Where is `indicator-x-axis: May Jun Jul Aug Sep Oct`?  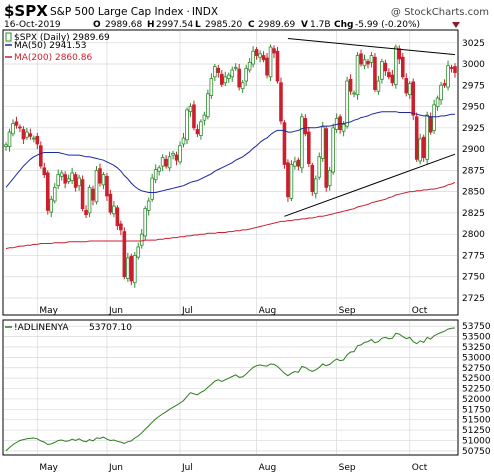 indicator-x-axis: May Jun Jul Aug Sep Oct is located at coordinates (233, 468).